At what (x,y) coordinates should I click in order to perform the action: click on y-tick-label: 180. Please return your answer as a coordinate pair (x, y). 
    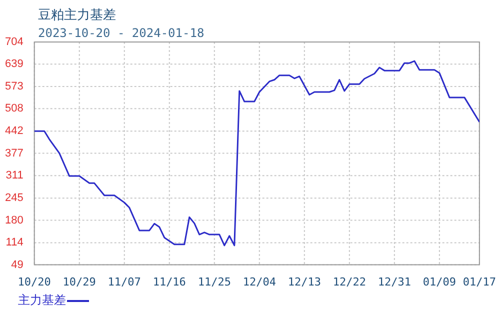
    Looking at the image, I should click on (14, 220).